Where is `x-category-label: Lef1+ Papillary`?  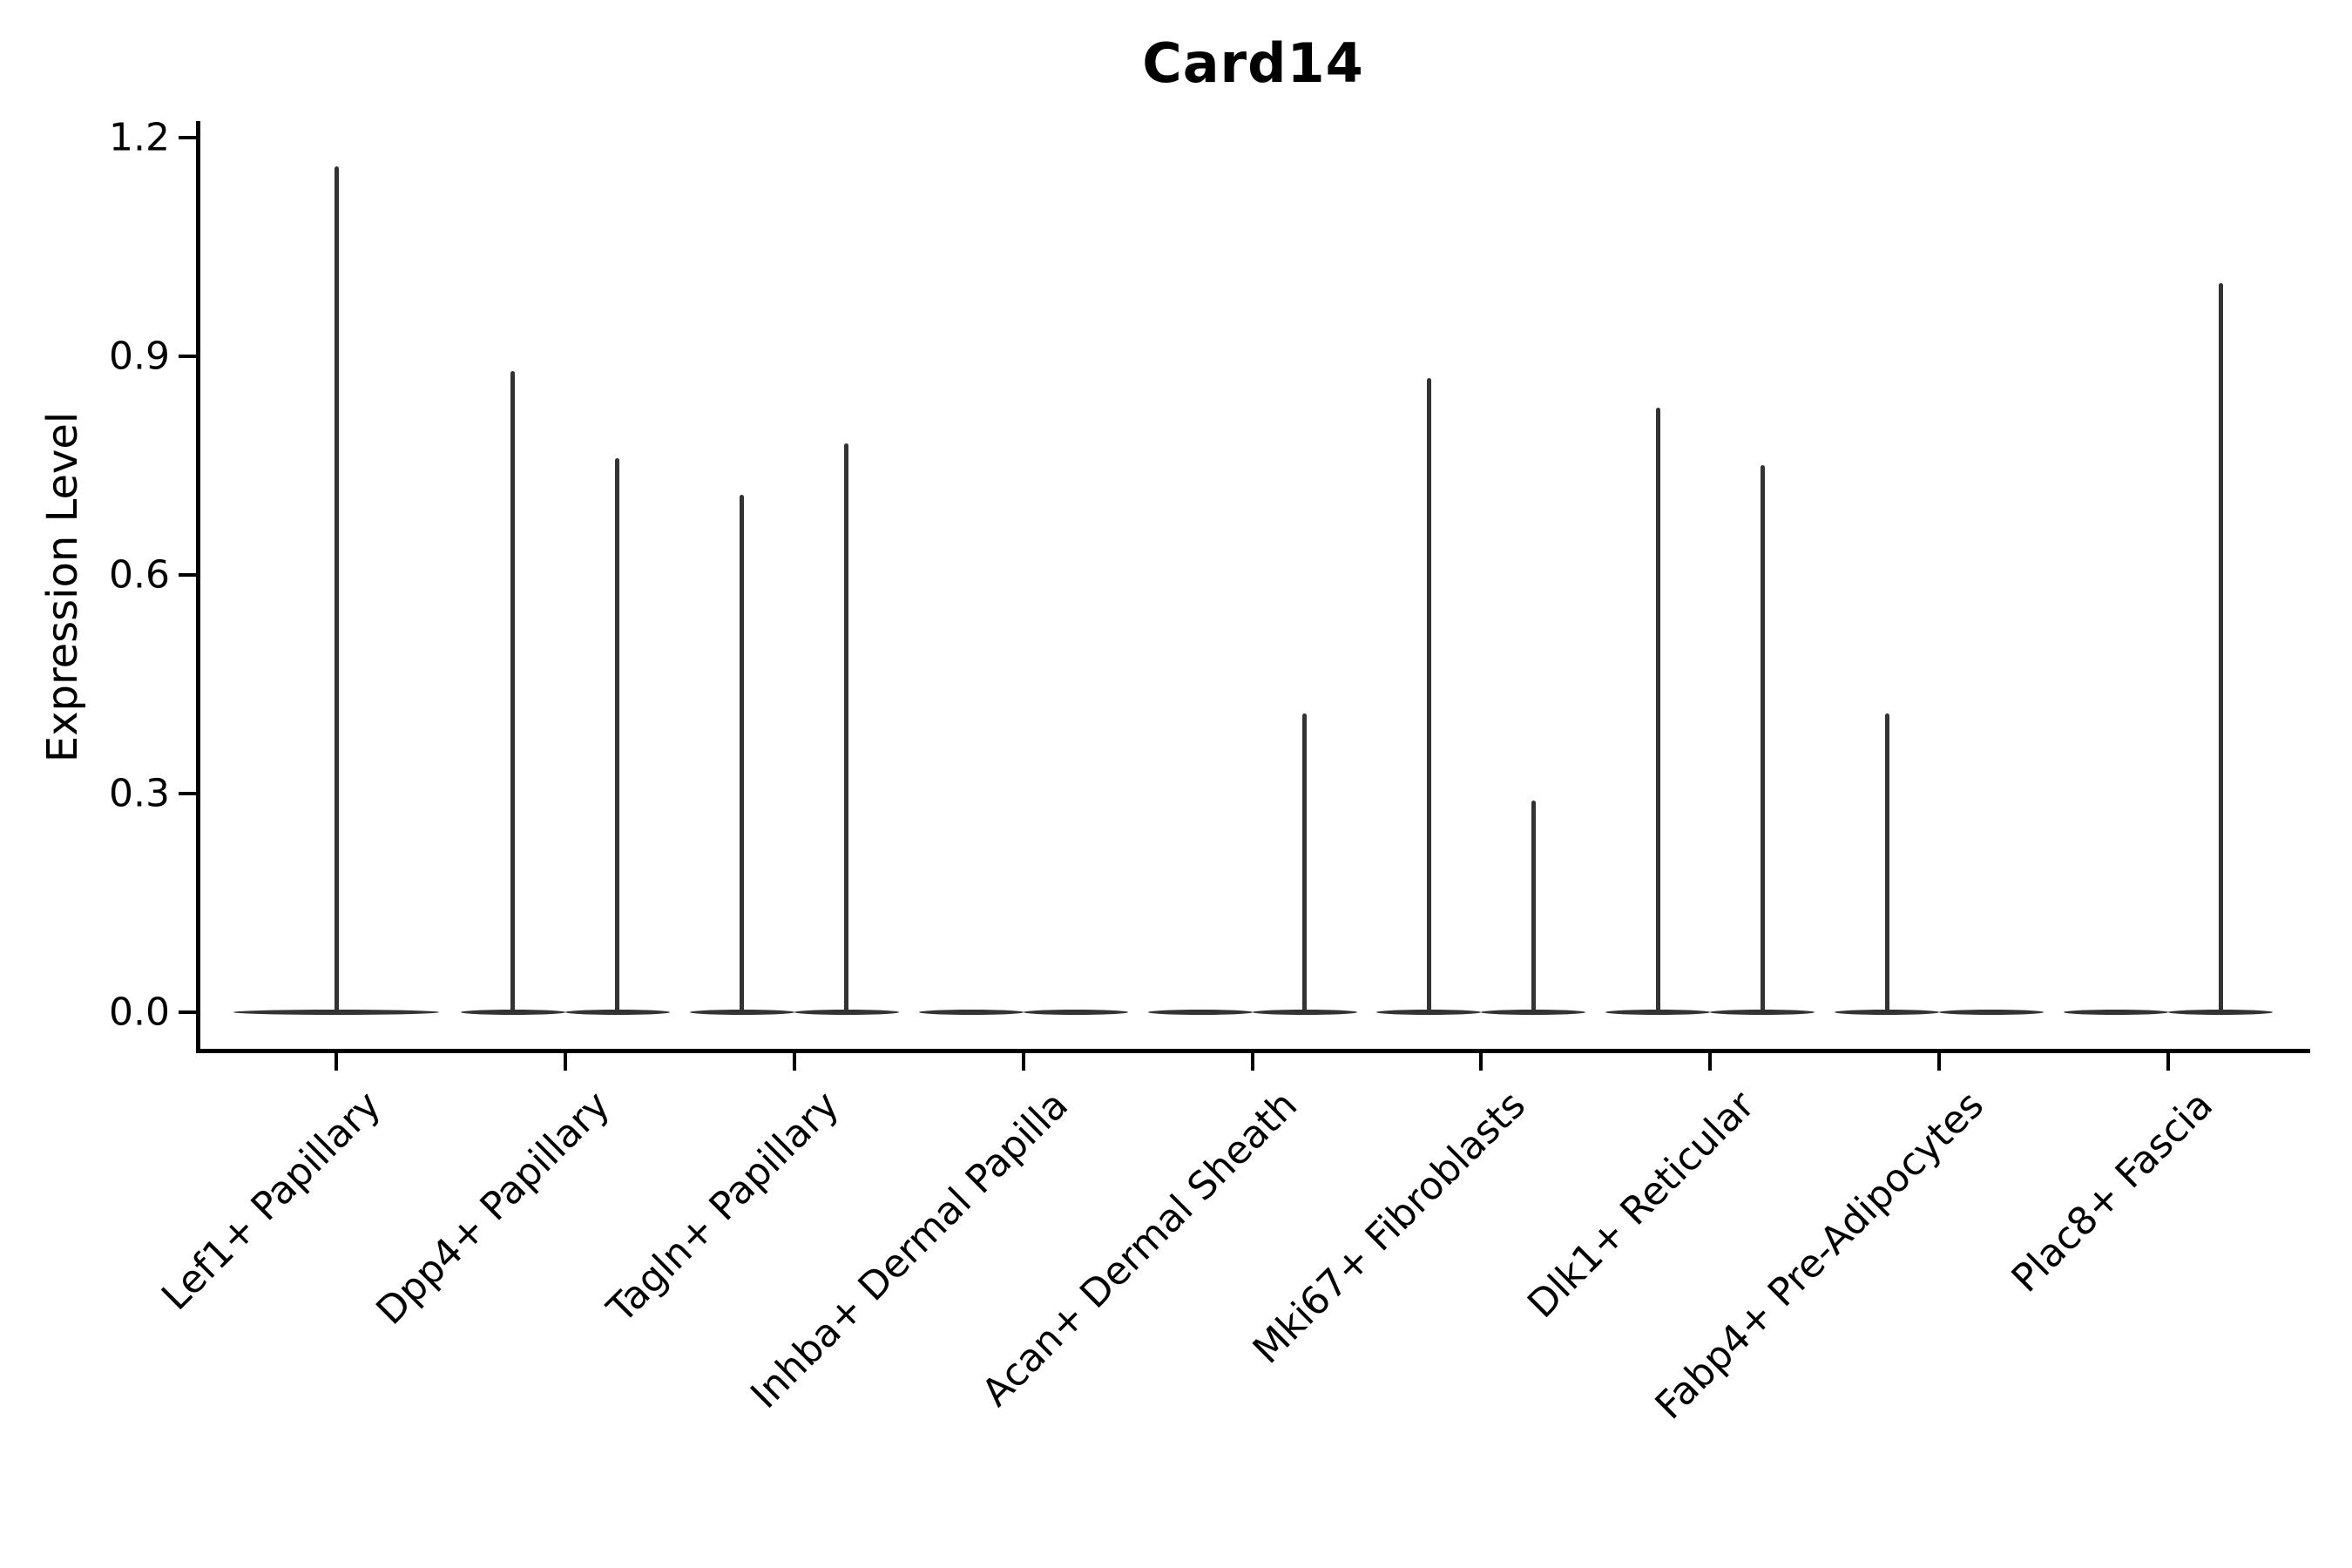
x-category-label: Lef1+ Papillary is located at coordinates (271, 1201).